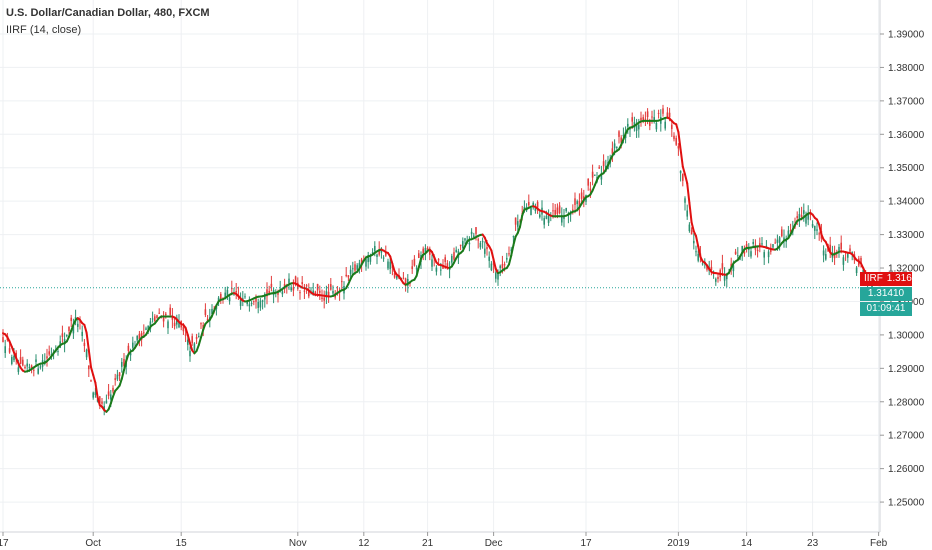 The width and height of the screenshot is (932, 550). I want to click on x-tick-label: 12, so click(364, 543).